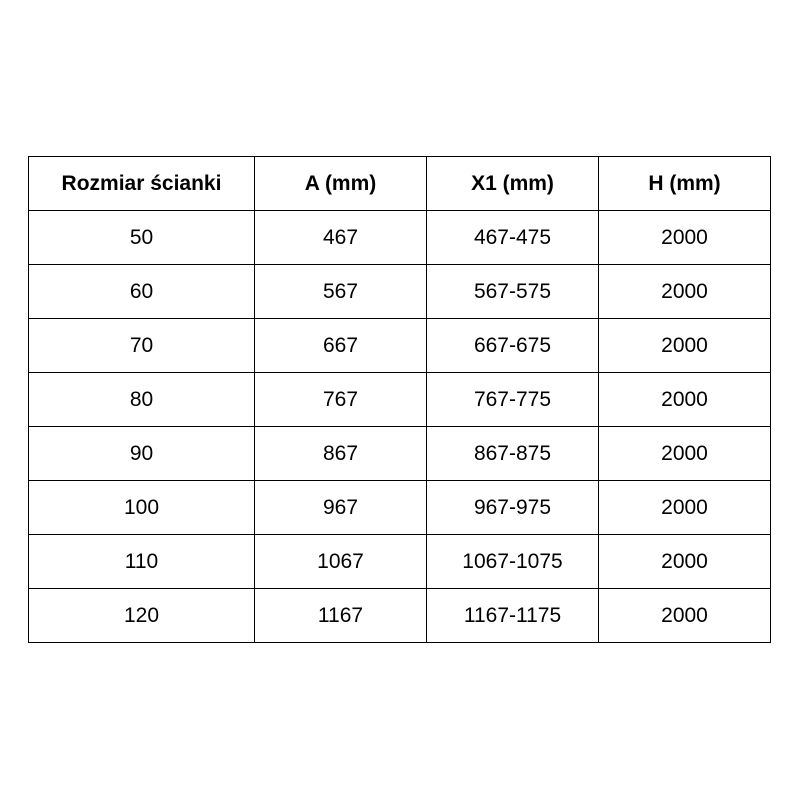 This screenshot has height=800, width=800. I want to click on cell-x1: 467-475, so click(512, 237).